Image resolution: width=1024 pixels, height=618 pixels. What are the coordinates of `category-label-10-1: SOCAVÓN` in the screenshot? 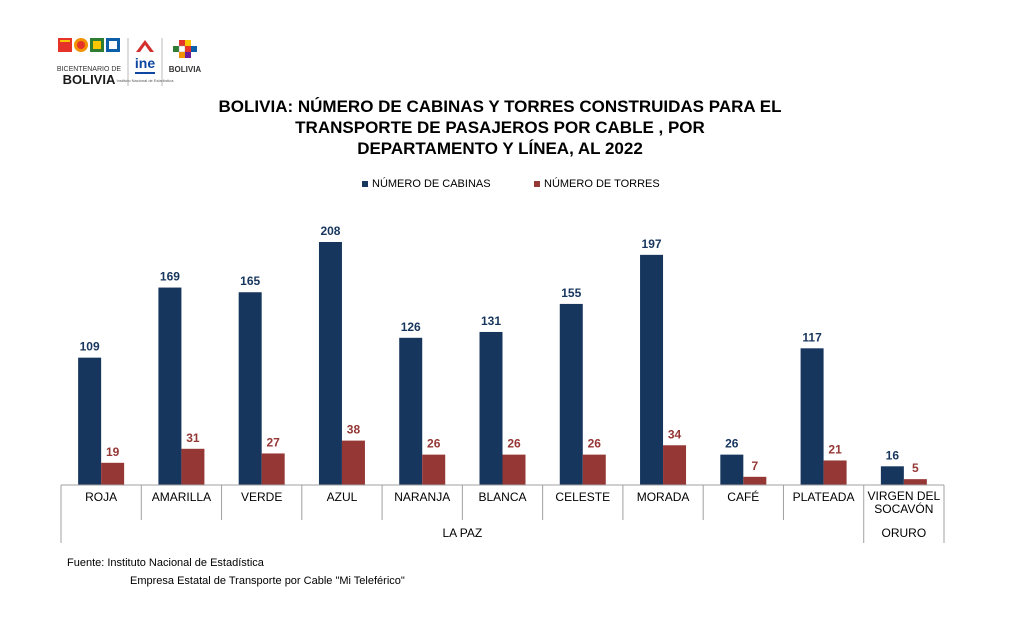 It's located at (903, 508).